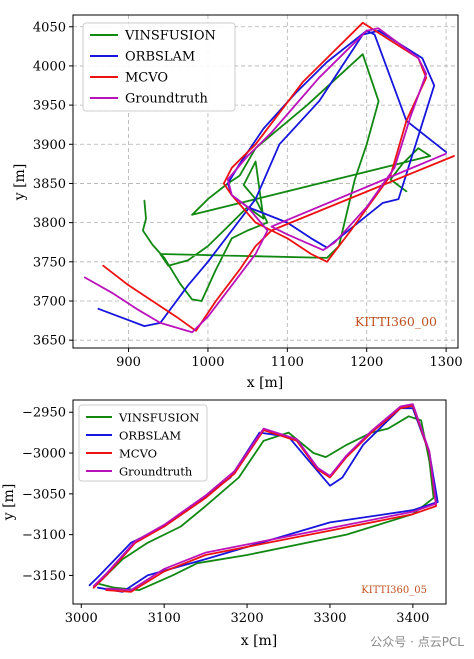  What do you see at coordinates (44, 576) in the screenshot?
I see `y-tick-label: −3150` at bounding box center [44, 576].